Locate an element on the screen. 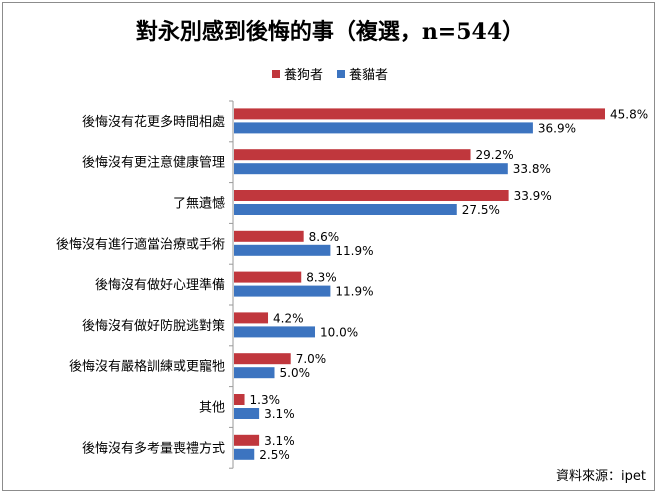 Image resolution: width=660 pixels, height=496 pixels. value-label-cat: 27.5% is located at coordinates (481, 210).